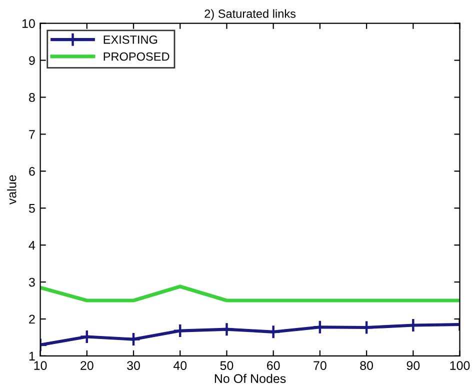 Image resolution: width=474 pixels, height=389 pixels. I want to click on y-tick-label: 10, so click(28, 23).